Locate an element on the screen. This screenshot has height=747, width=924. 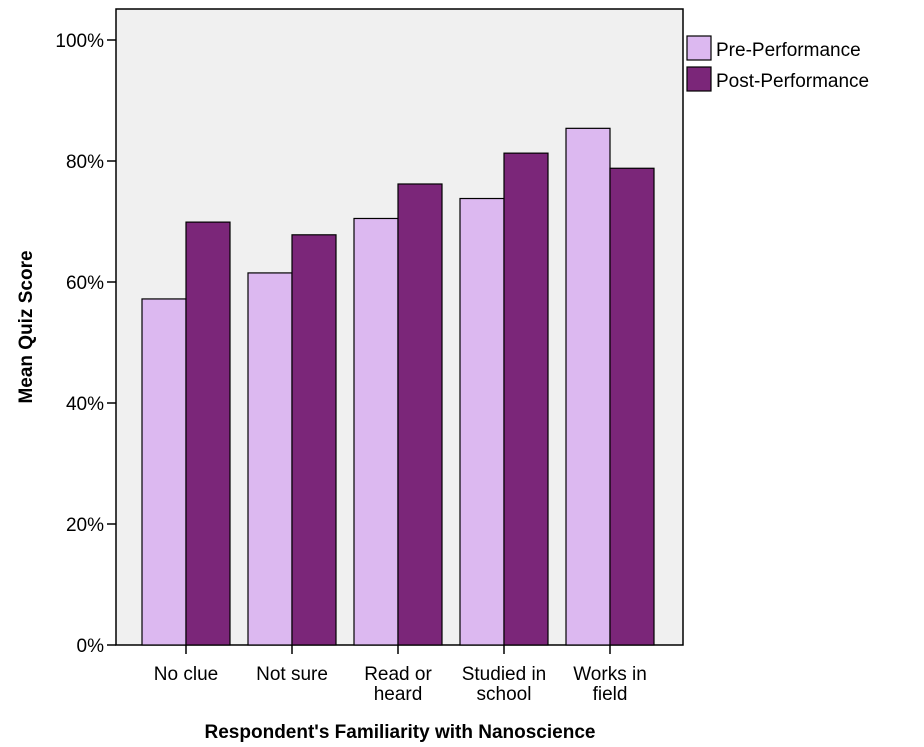
y-tick-label: 20% is located at coordinates (85, 525).